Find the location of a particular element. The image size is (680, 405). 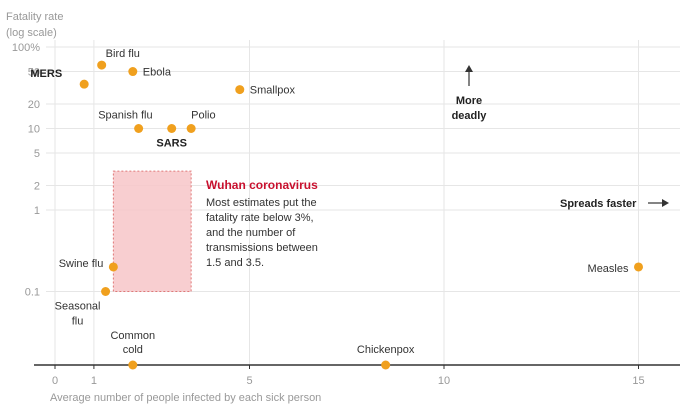

annotation-title: Wuhan coronavirus is located at coordinates (262, 185).